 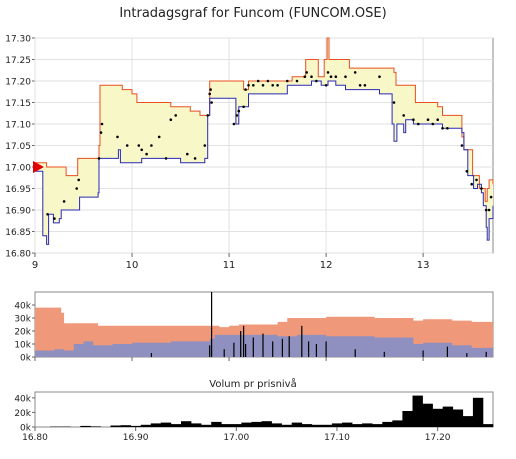 I want to click on x-tick-label: 11, so click(x=229, y=265).